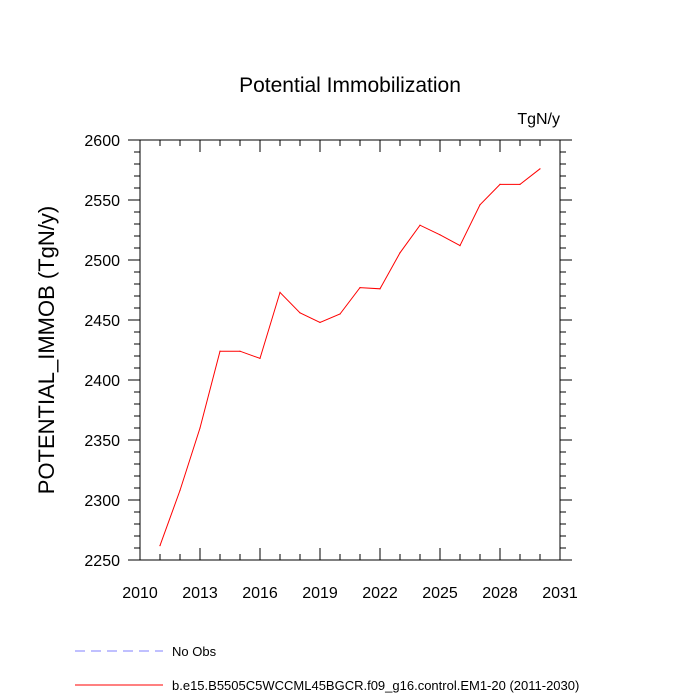  I want to click on chart-title: Potential Immobilization, so click(350, 85).